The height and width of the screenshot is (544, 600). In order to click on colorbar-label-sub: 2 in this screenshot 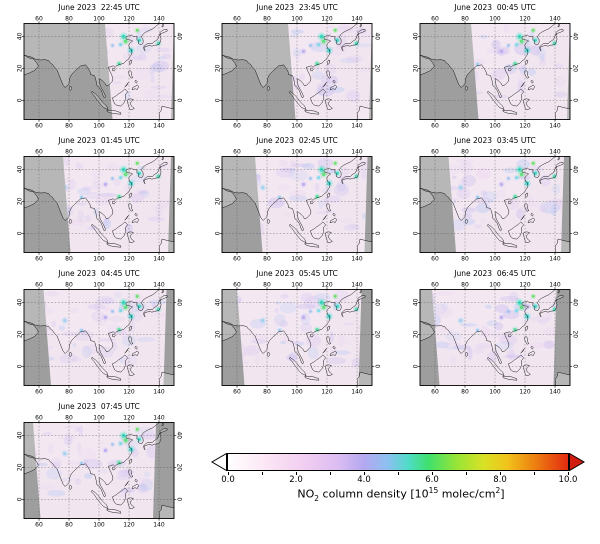, I will do `click(317, 498)`.